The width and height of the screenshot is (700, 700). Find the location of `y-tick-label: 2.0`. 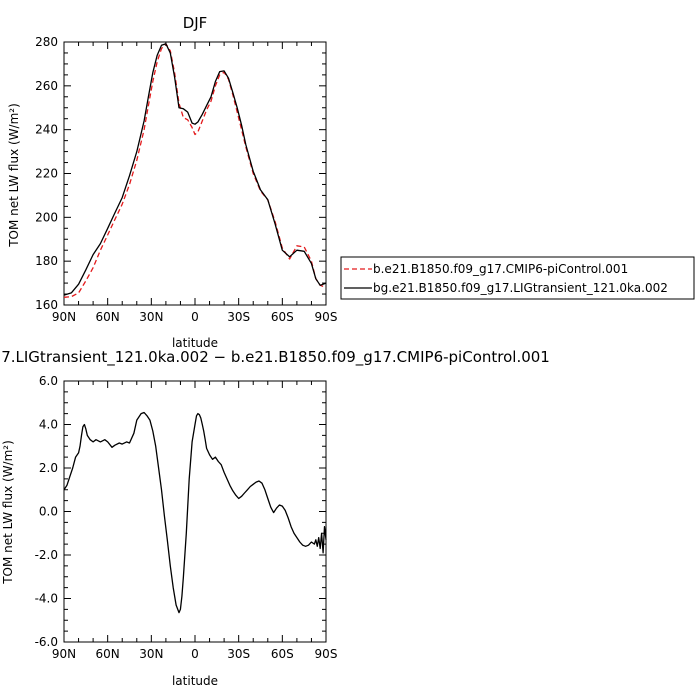

y-tick-label: 2.0 is located at coordinates (48, 468).